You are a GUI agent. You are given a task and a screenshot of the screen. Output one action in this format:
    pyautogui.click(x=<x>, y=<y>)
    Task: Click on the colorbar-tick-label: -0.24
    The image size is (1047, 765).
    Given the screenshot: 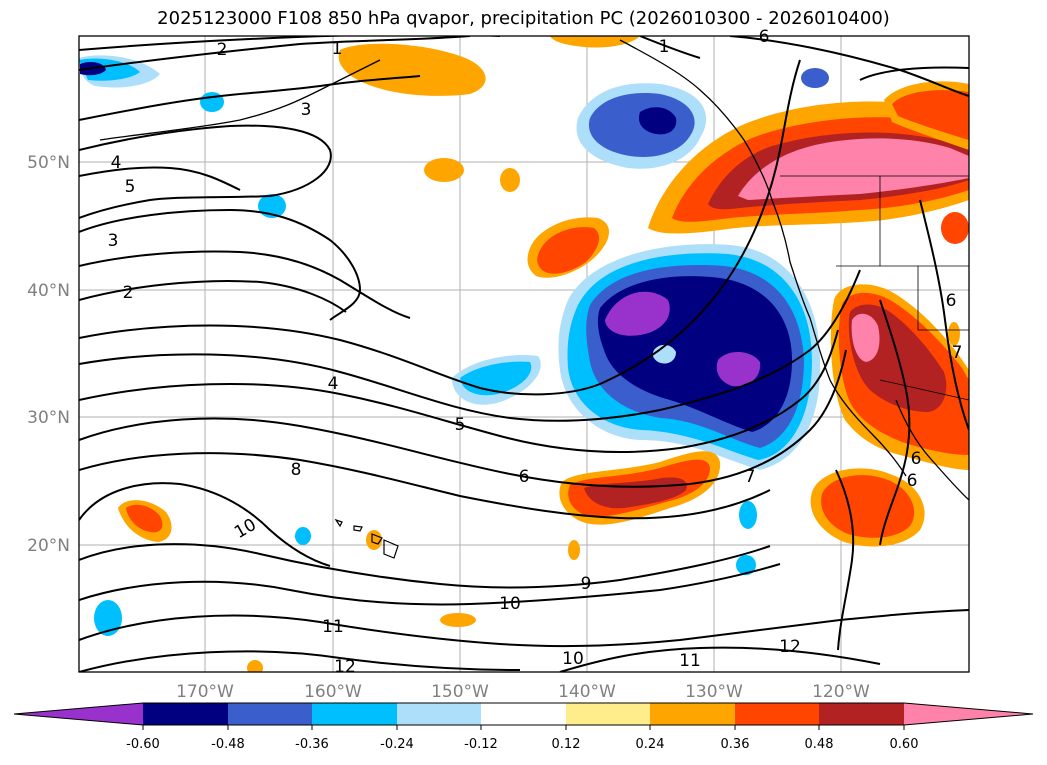 What is the action you would take?
    pyautogui.click(x=397, y=744)
    